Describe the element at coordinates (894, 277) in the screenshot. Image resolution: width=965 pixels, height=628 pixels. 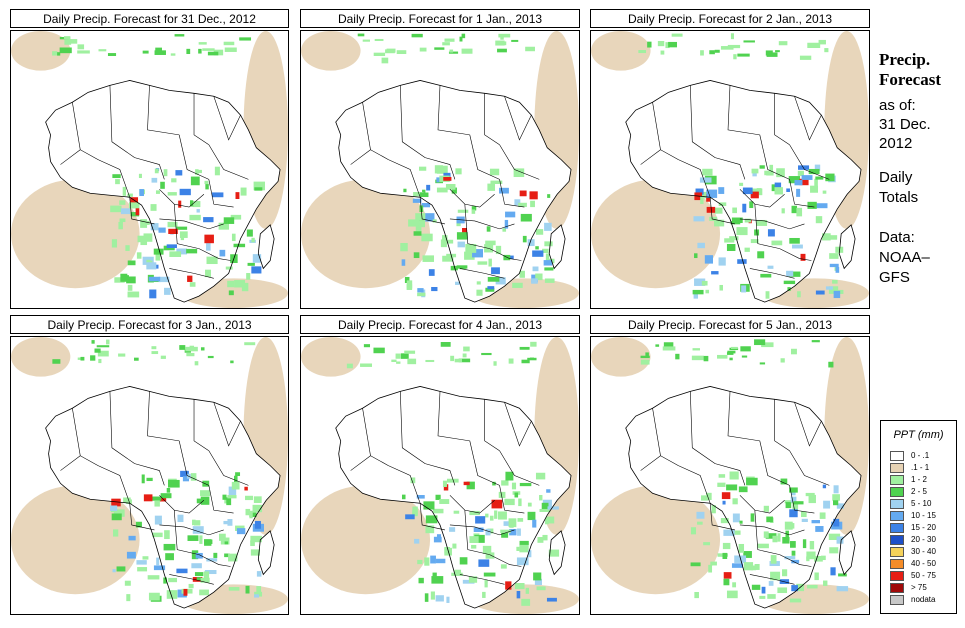
I see `side-data-model: GFS` at that location.